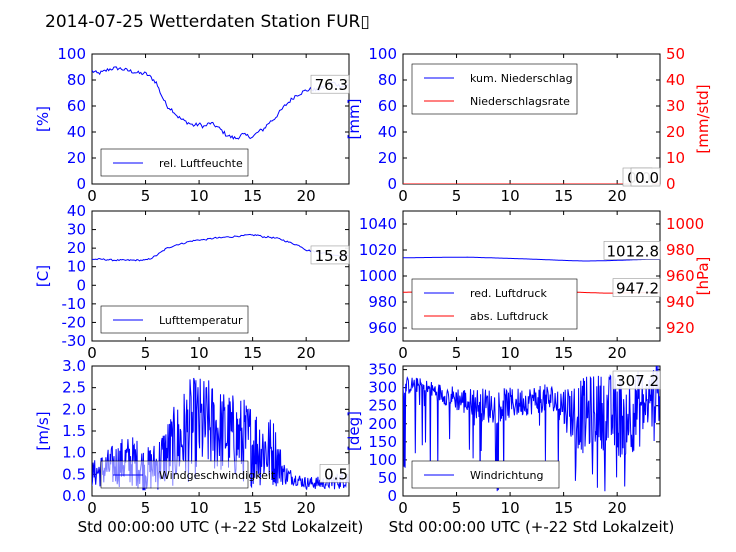 The height and width of the screenshot is (552, 736). I want to click on y-tick-label: 980, so click(382, 302).